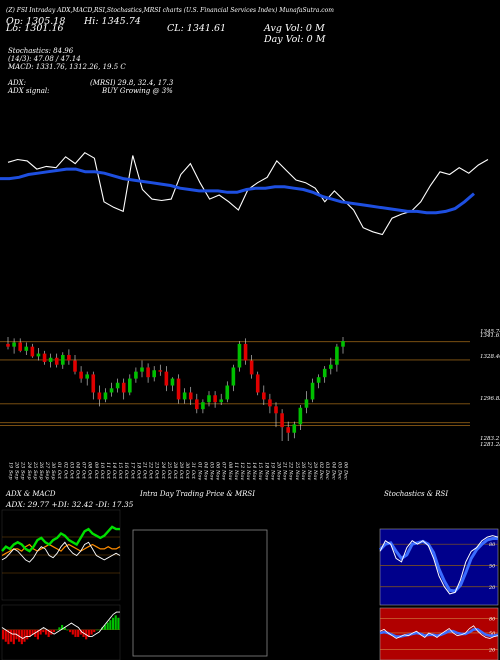 Image resolution: width=500 pixels, height=660 pixels. What do you see at coordinates (70, 504) in the screenshot?
I see `adx-panel-values: ADX: 29.77 +DI: 32.42 -DI: 17.35` at bounding box center [70, 504].